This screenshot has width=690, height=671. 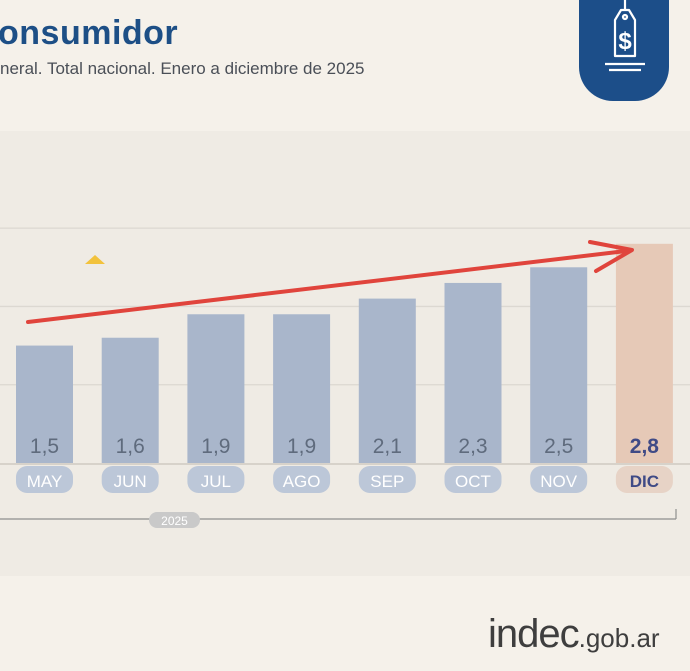 I want to click on bar-value-label: 2,3, so click(x=472, y=446).